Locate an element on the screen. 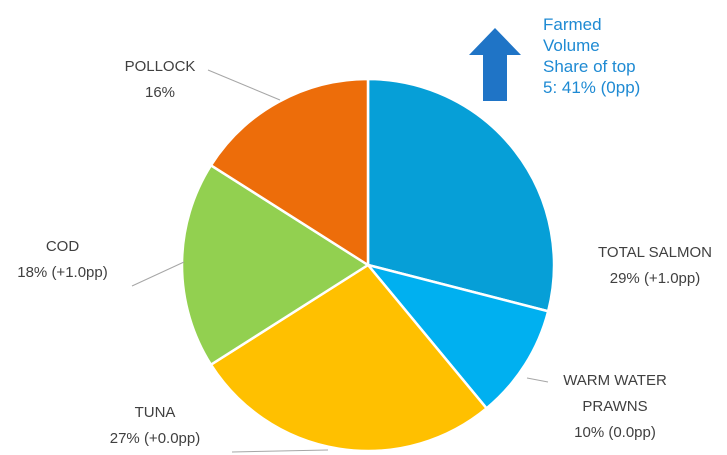 The image size is (727, 455). value-label: 16% is located at coordinates (160, 92).